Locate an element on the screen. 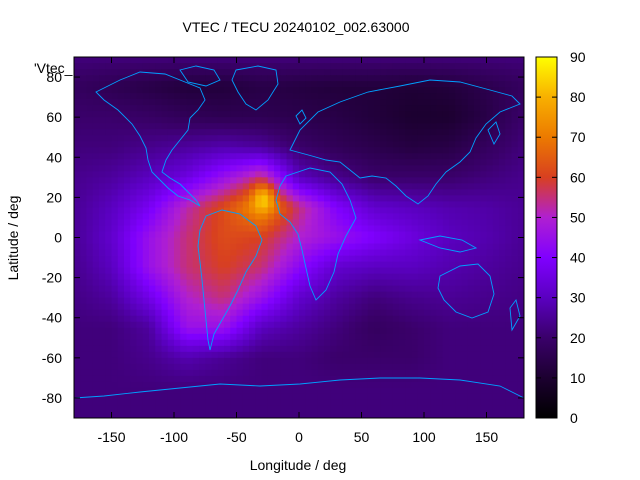  colorbar-tick-label: 0 is located at coordinates (574, 418).